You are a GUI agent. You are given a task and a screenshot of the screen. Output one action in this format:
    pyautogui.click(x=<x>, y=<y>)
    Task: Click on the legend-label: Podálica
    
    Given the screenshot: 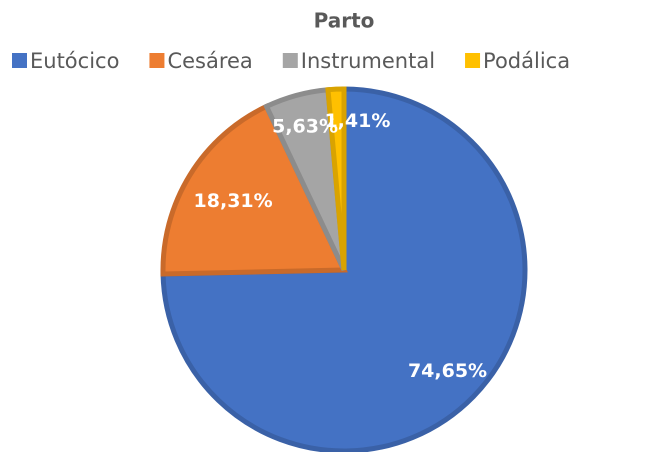 What is the action you would take?
    pyautogui.click(x=526, y=61)
    